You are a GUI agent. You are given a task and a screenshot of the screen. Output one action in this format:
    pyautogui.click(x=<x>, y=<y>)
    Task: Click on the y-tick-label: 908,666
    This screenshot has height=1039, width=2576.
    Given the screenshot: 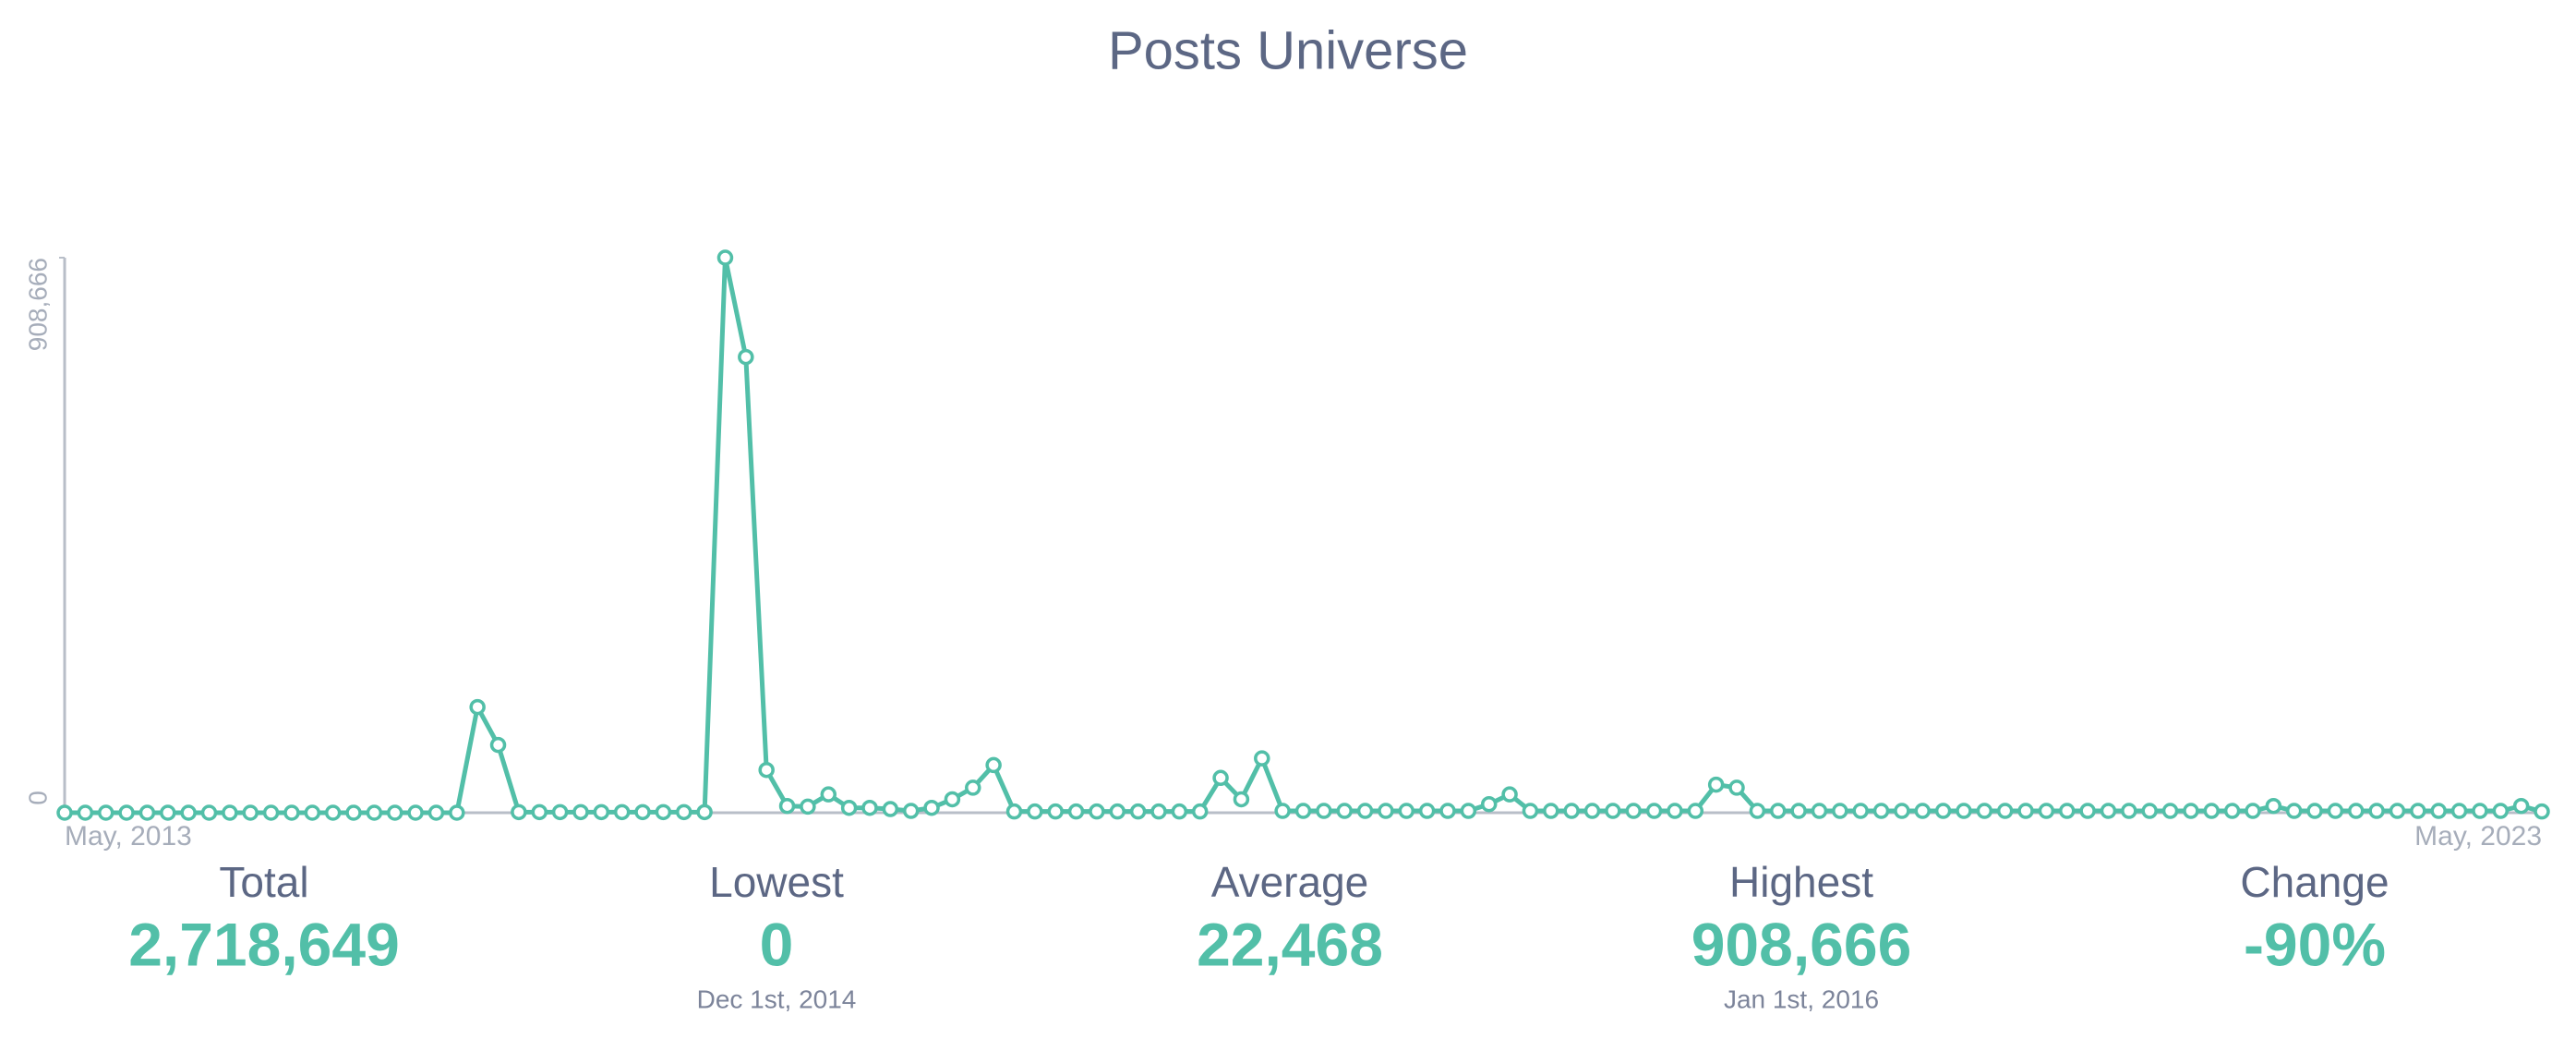 What is the action you would take?
    pyautogui.click(x=37, y=304)
    